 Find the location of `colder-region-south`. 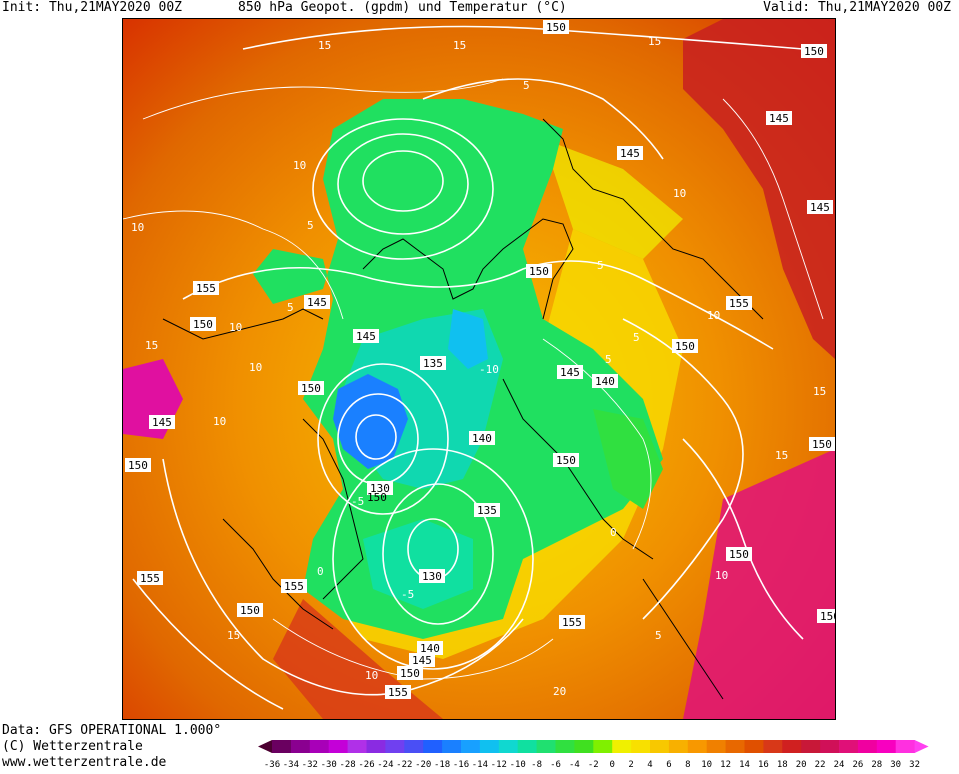

colder-region-south is located at coordinates (418, 564).